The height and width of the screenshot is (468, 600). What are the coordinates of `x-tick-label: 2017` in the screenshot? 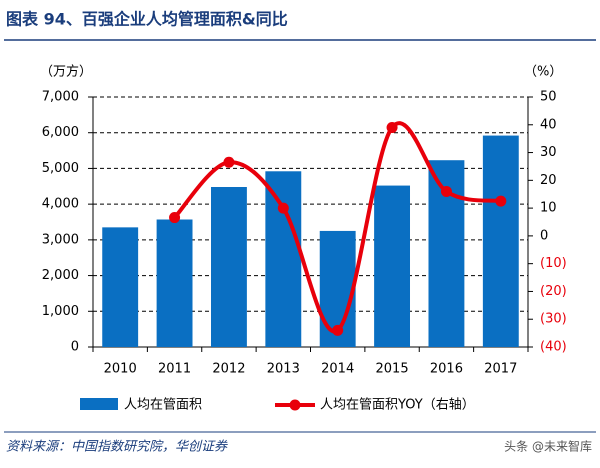 It's located at (500, 369).